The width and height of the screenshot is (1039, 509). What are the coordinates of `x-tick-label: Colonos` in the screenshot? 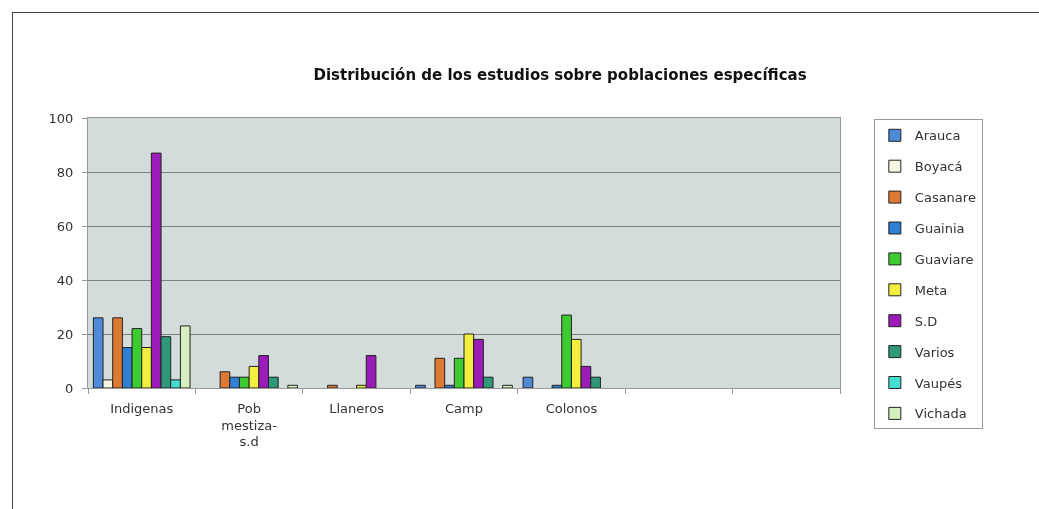 It's located at (571, 408).